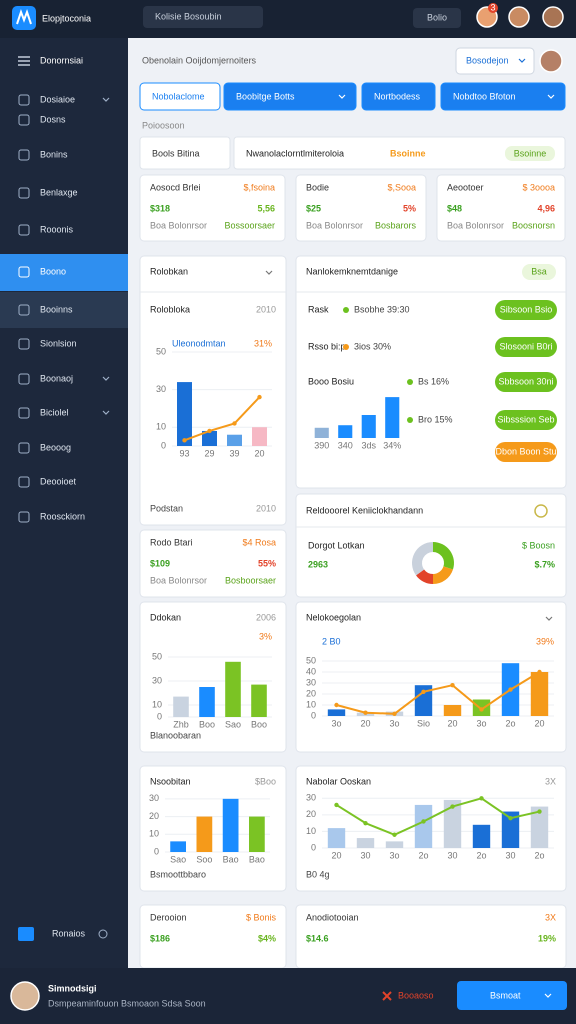 This screenshot has height=1024, width=576. What do you see at coordinates (178, 225) in the screenshot?
I see `kpi-note: Boa Bolonrsor` at bounding box center [178, 225].